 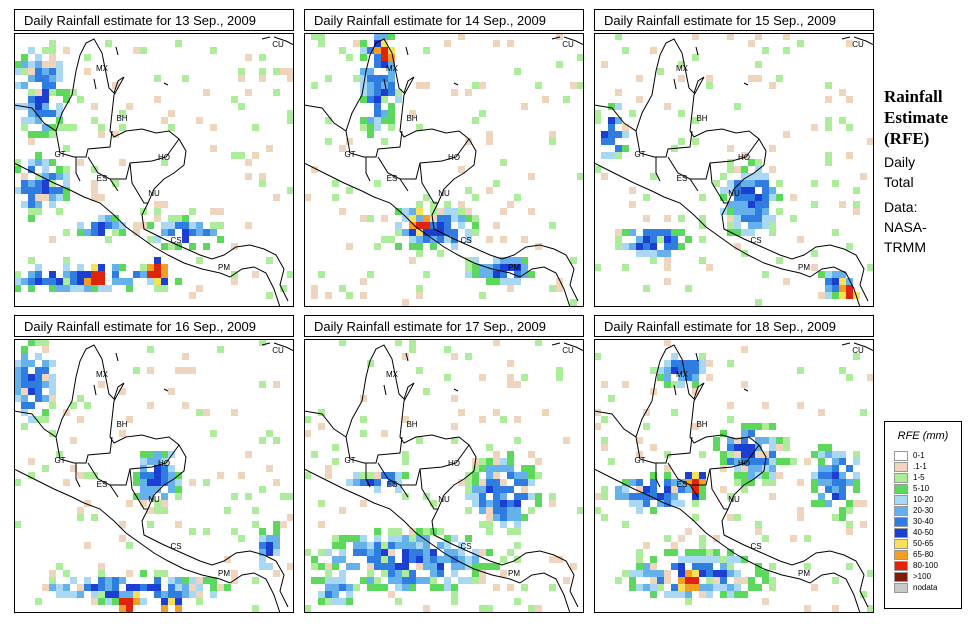 I want to click on legend-item: 40-50, so click(x=916, y=532).